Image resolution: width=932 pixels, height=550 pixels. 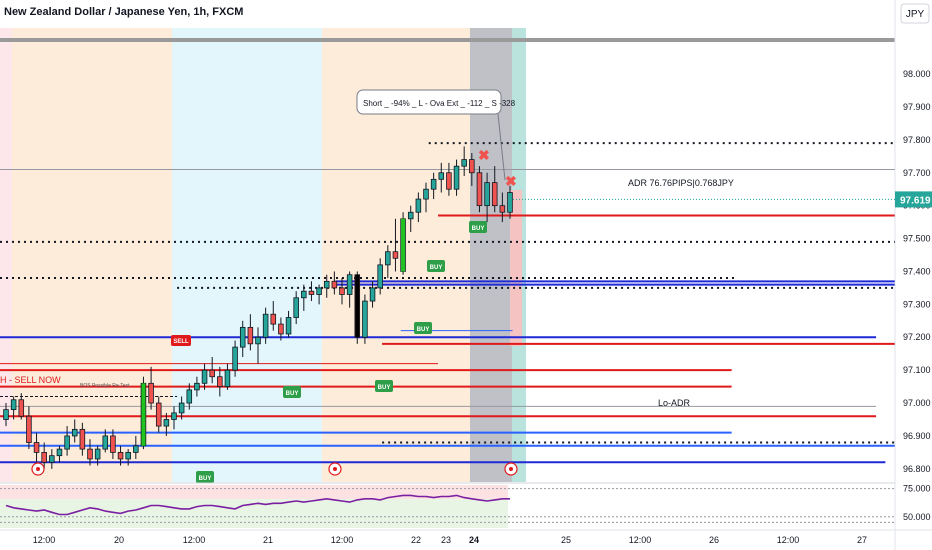 What do you see at coordinates (915, 14) in the screenshot?
I see `currency-label: JPY` at bounding box center [915, 14].